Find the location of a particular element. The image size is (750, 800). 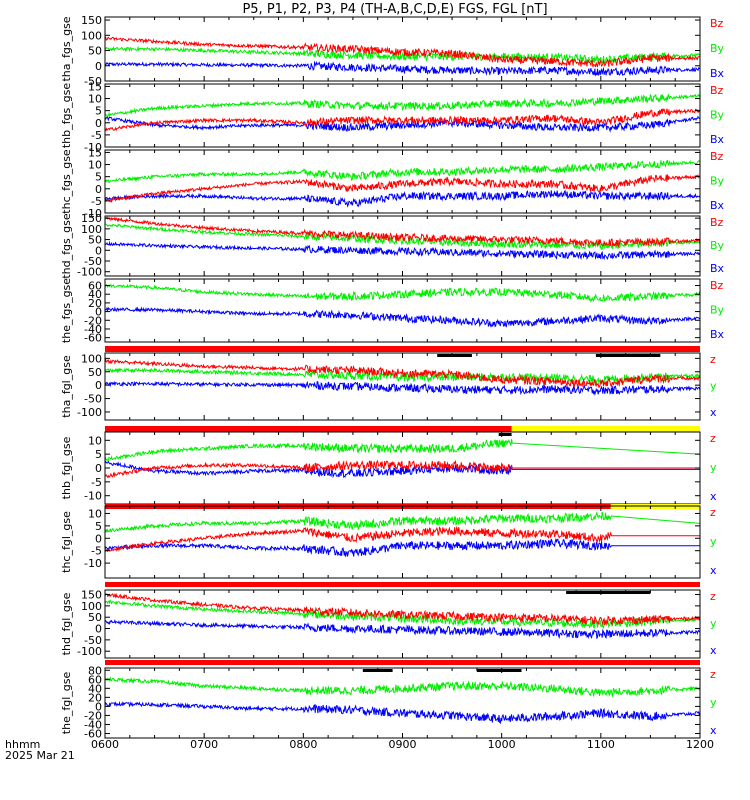

y-axis-label: thc_fgs_gse is located at coordinates (66, 181).